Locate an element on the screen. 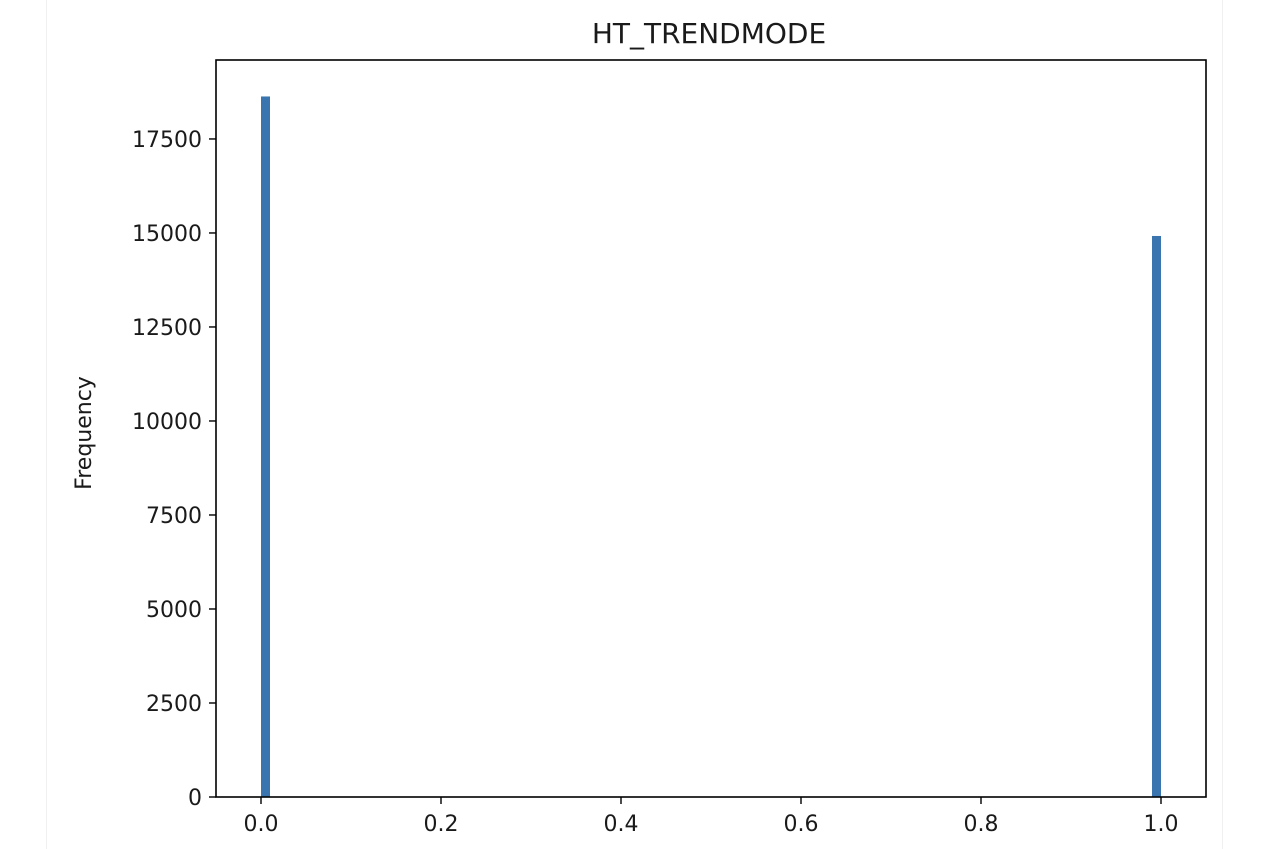 This screenshot has height=849, width=1273. y-tick-label: 12500 is located at coordinates (167, 328).